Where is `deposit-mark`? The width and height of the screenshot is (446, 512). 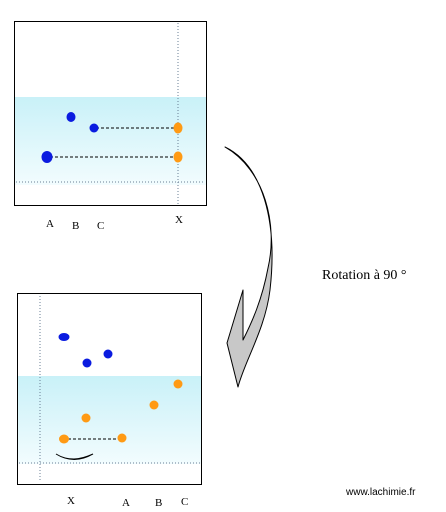
deposit-mark is located at coordinates (74, 456).